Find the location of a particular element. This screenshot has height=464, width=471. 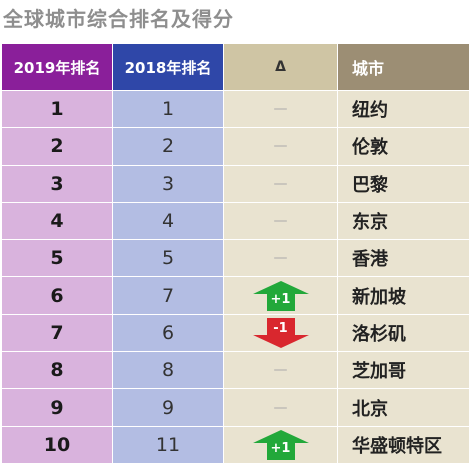

table-row: 8 8 — 芝加哥 is located at coordinates (235, 370).